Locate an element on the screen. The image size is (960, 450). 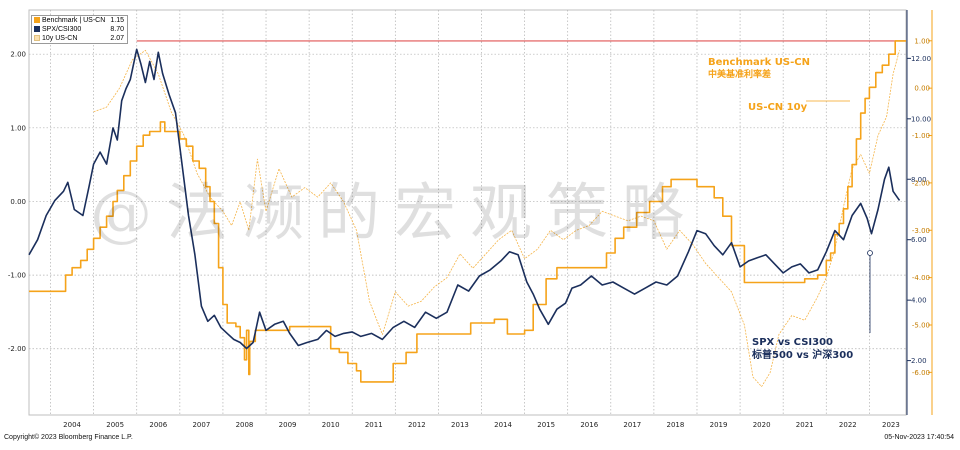
right1-tick-label: 8.00 is located at coordinates (919, 180).